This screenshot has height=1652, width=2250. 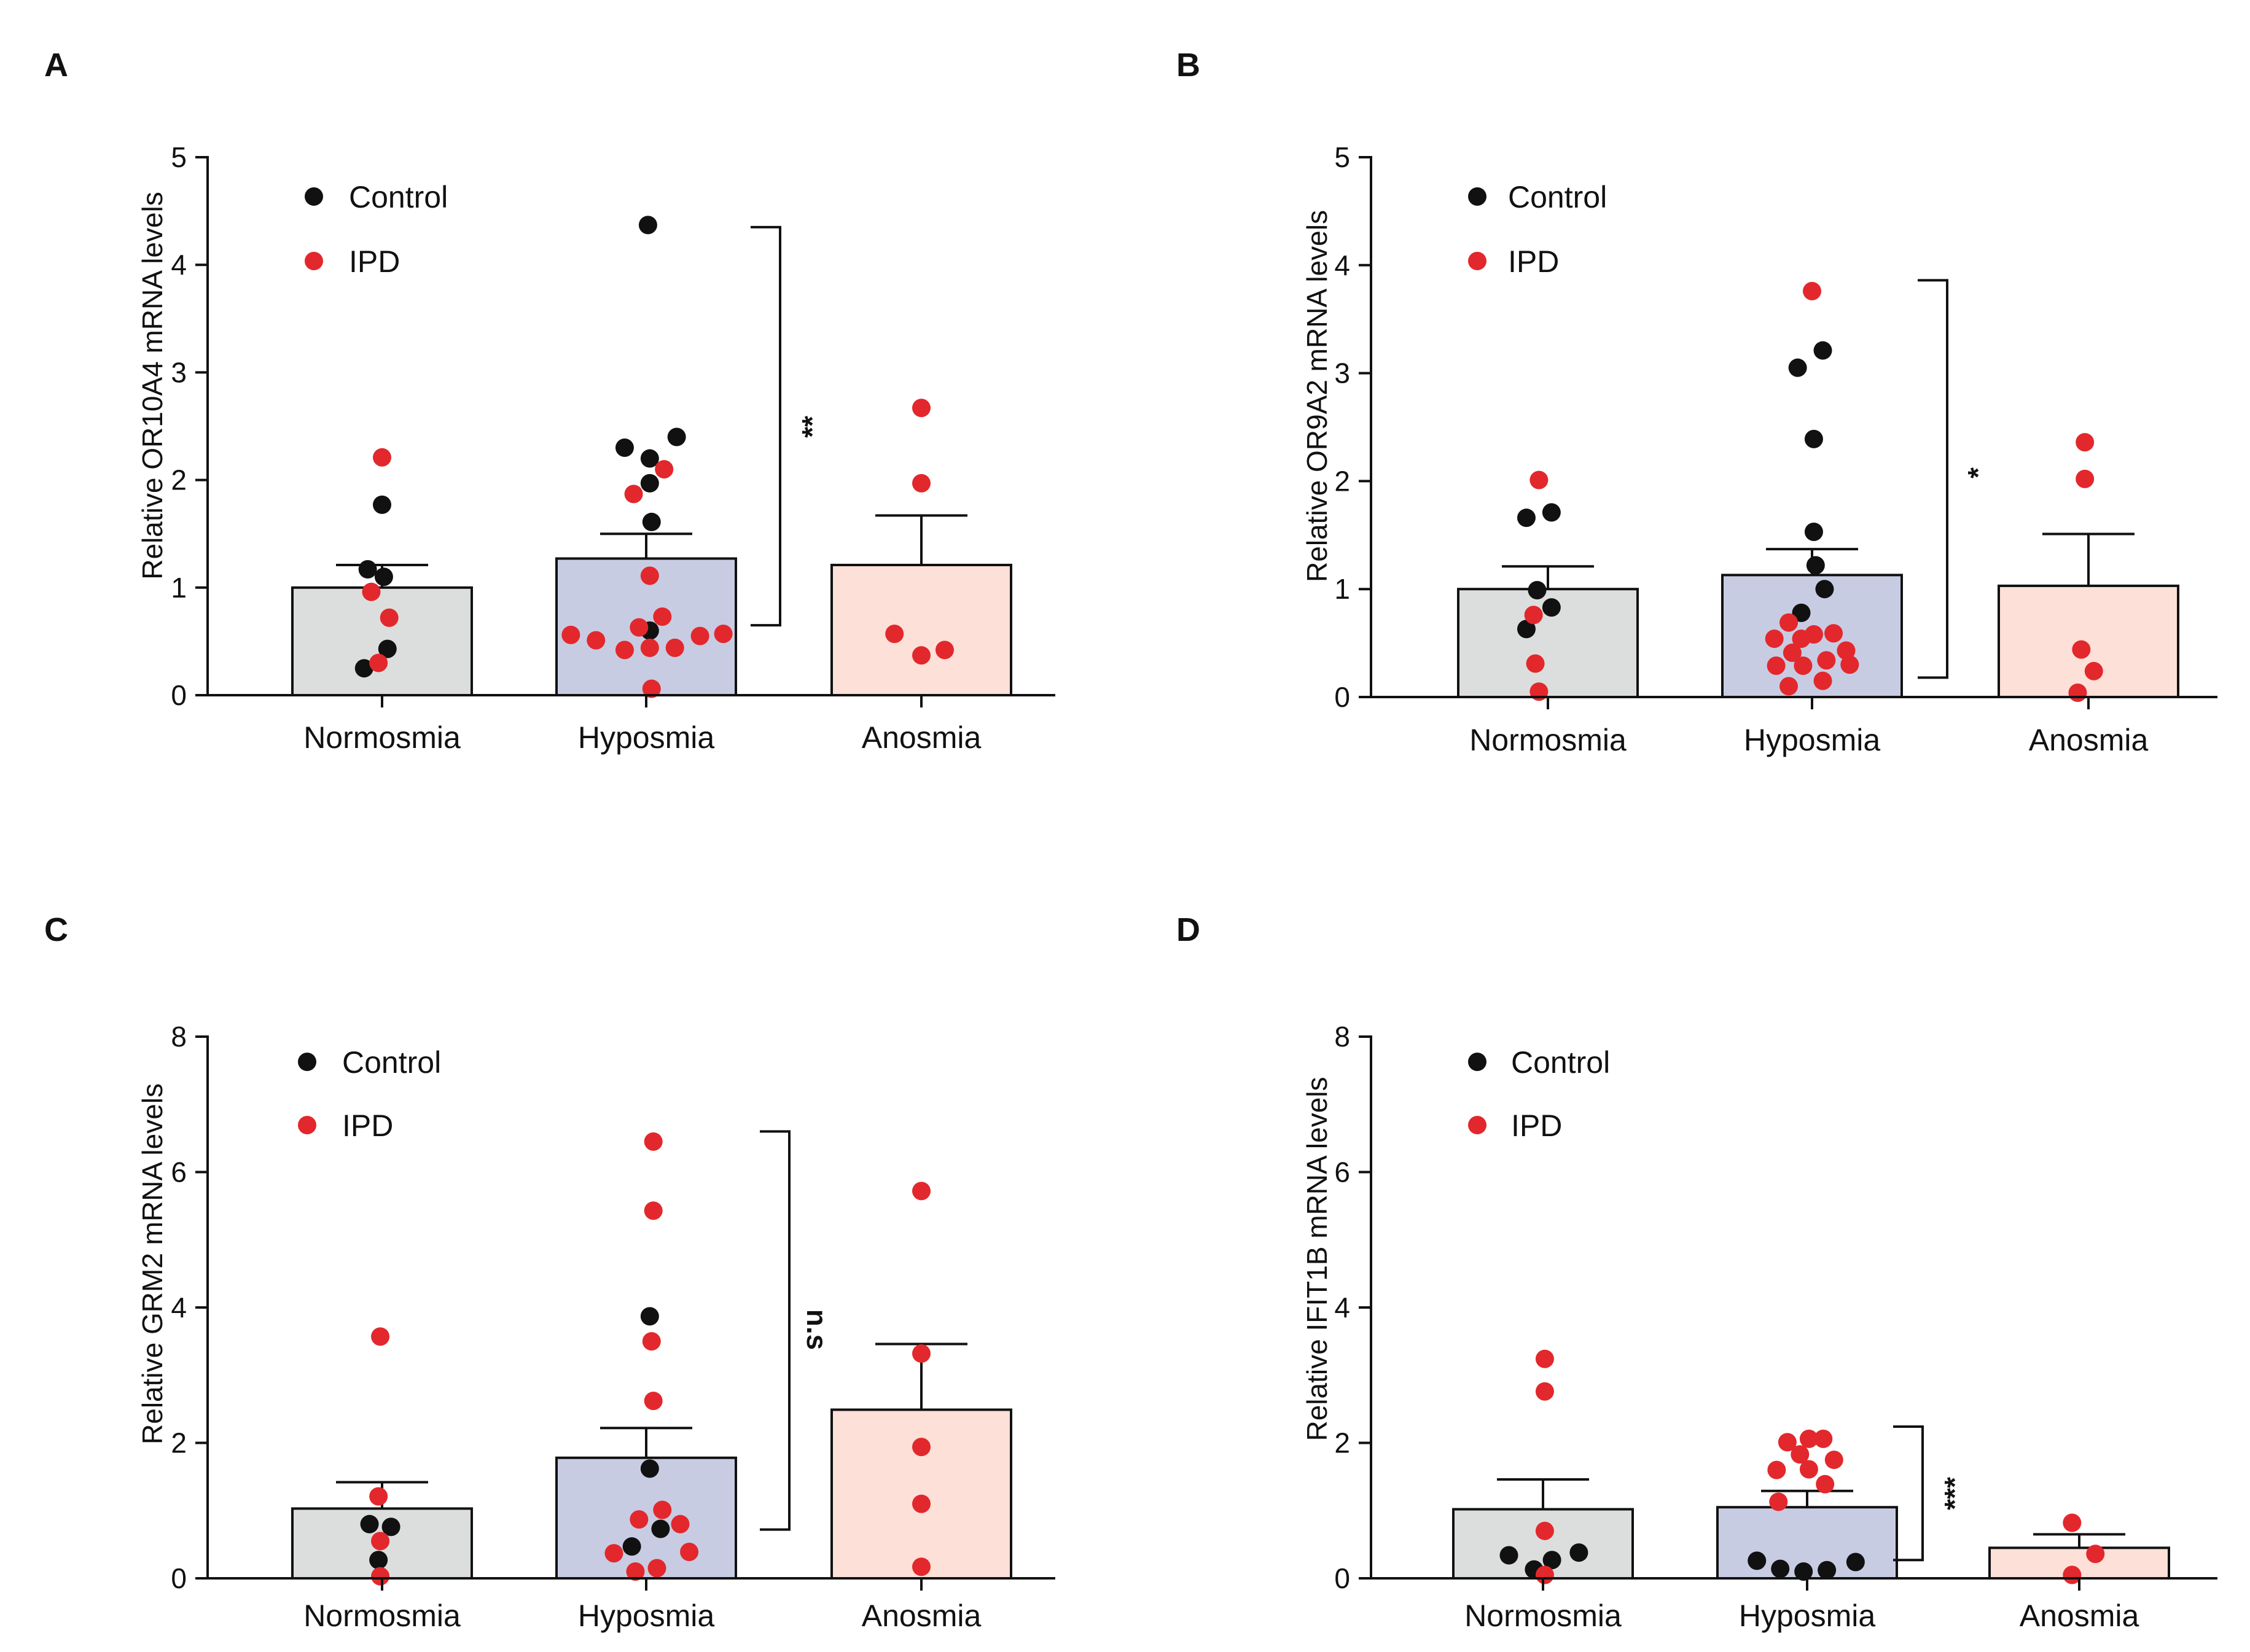 I want to click on significance-label: **, so click(x=812, y=427).